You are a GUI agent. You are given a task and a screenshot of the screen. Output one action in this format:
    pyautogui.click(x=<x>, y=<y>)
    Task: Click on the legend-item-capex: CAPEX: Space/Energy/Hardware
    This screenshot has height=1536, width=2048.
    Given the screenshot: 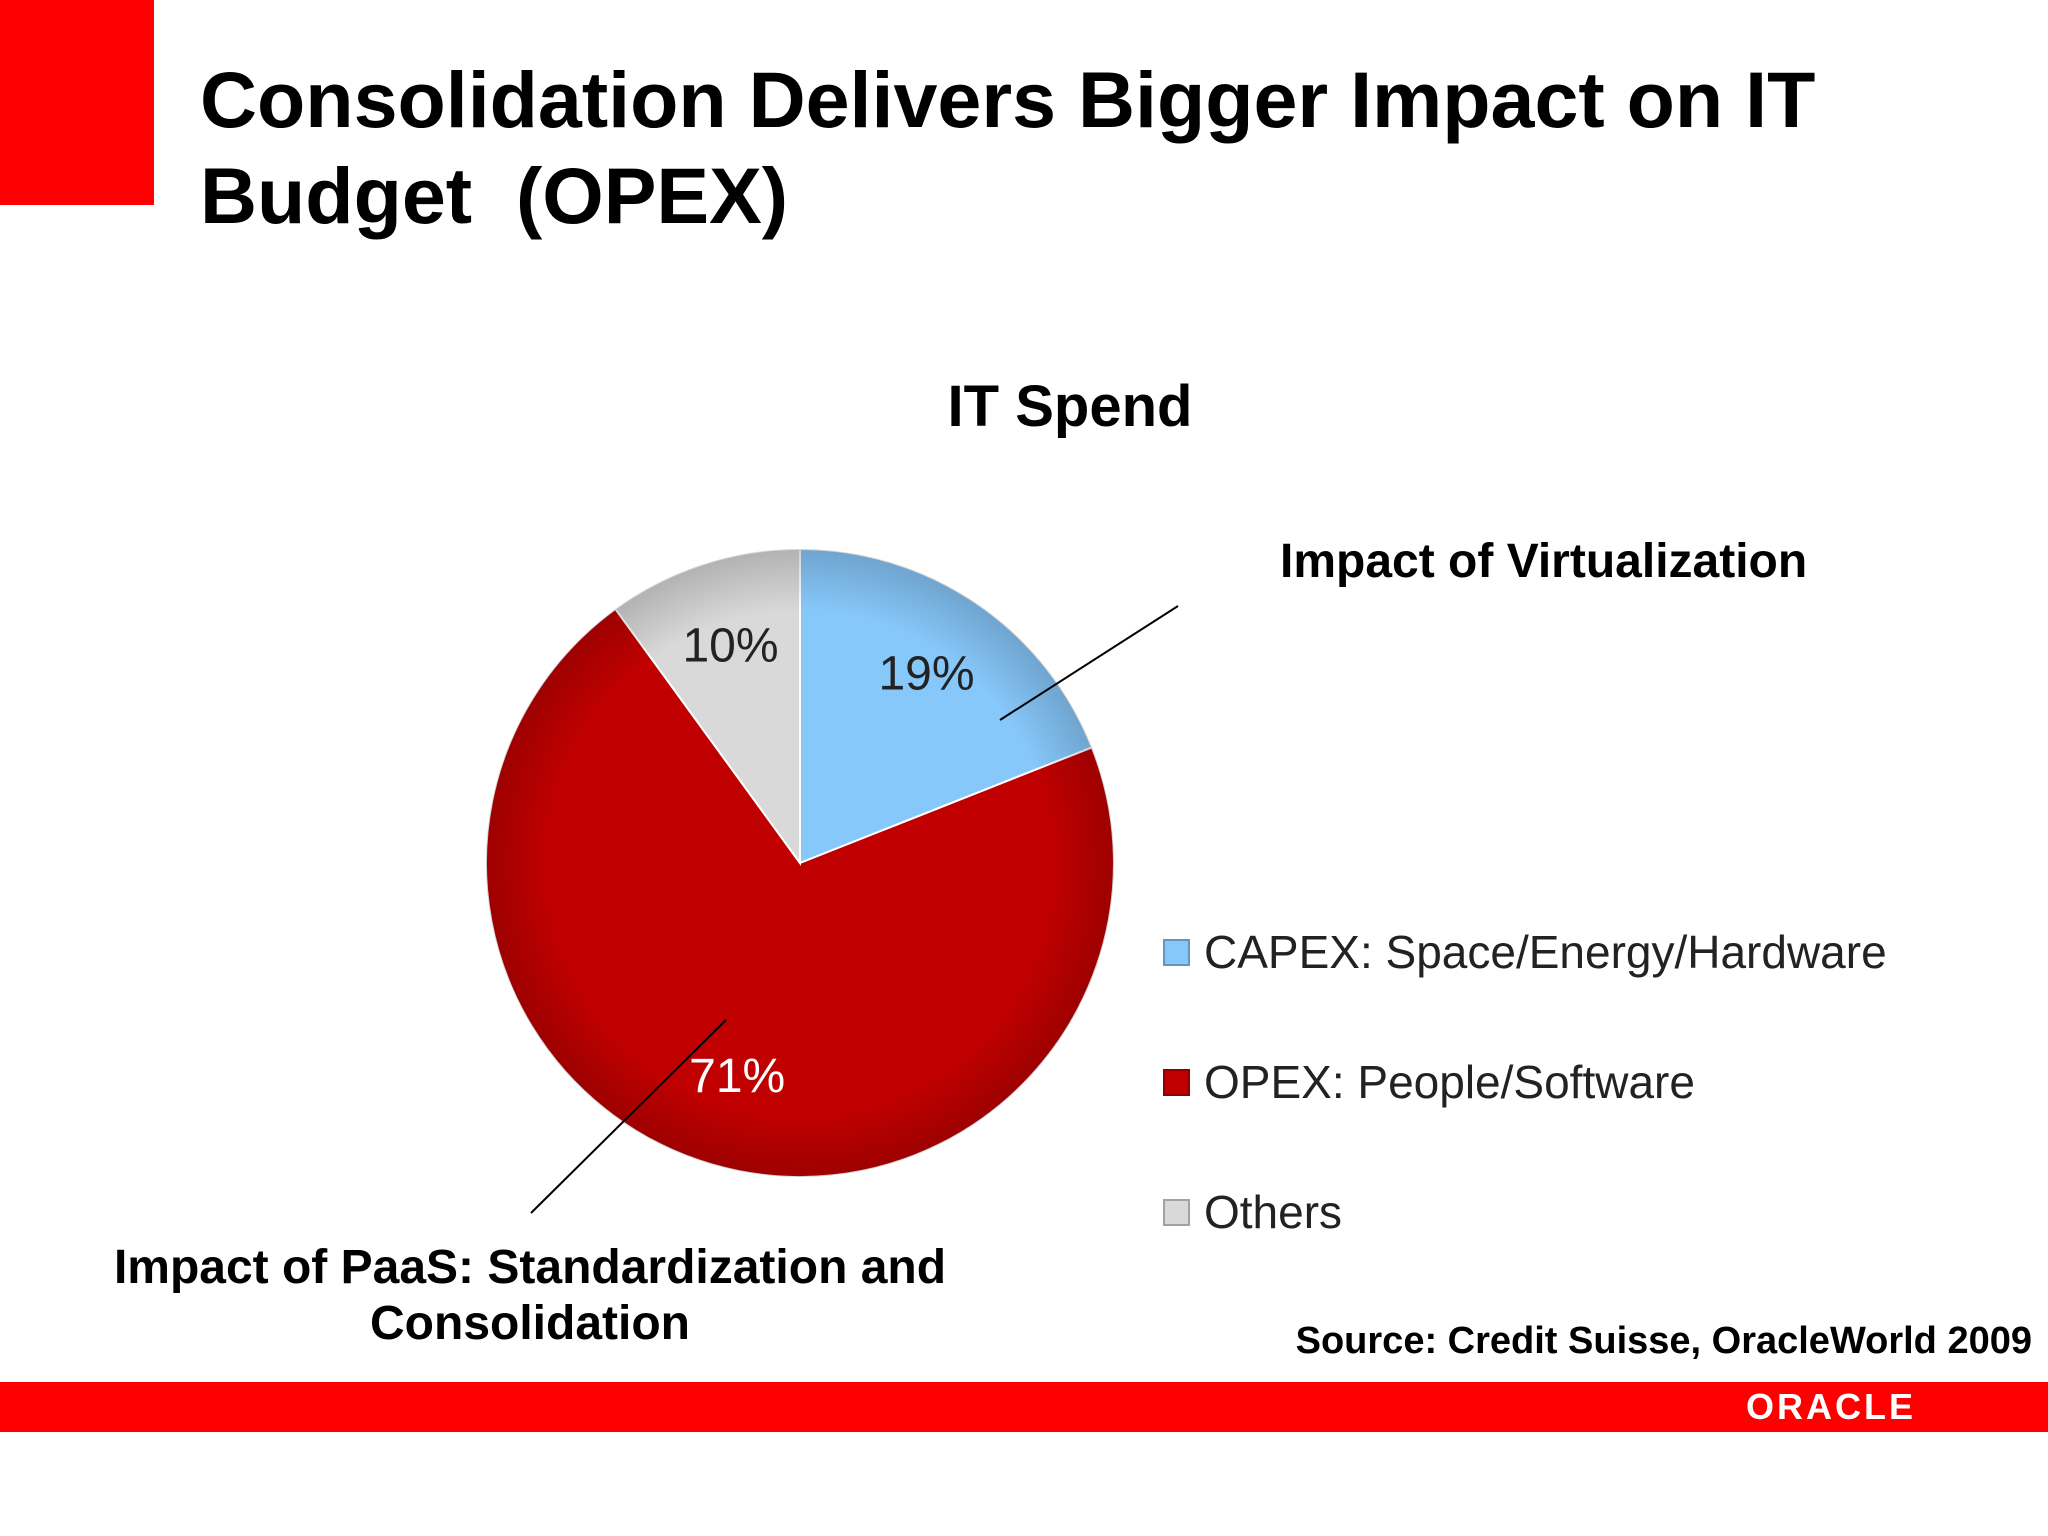 What is the action you would take?
    pyautogui.click(x=1525, y=952)
    